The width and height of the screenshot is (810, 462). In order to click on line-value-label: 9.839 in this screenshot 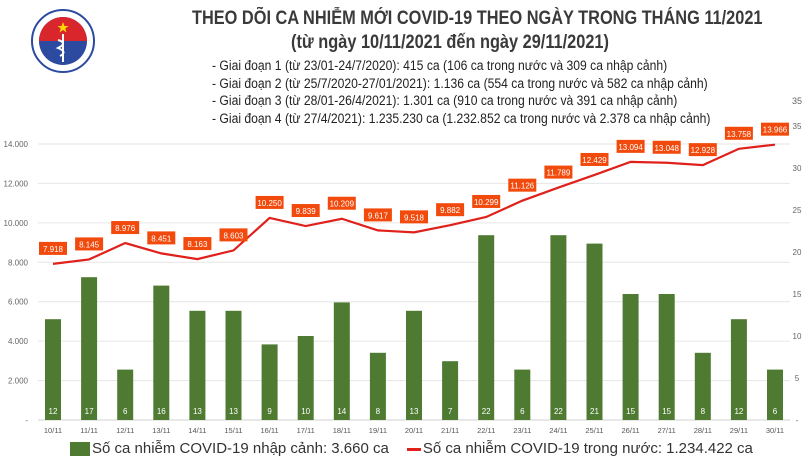, I will do `click(306, 211)`.